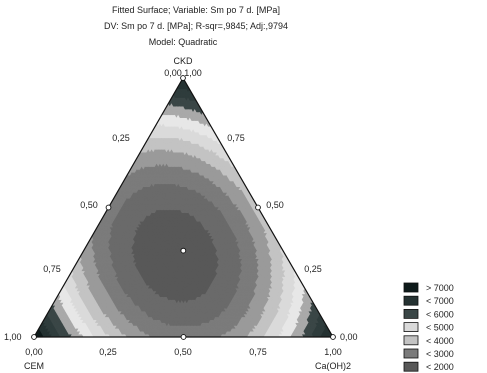  Describe the element at coordinates (258, 352) in the screenshot. I see `bottom-tick-label: 0,75` at that location.